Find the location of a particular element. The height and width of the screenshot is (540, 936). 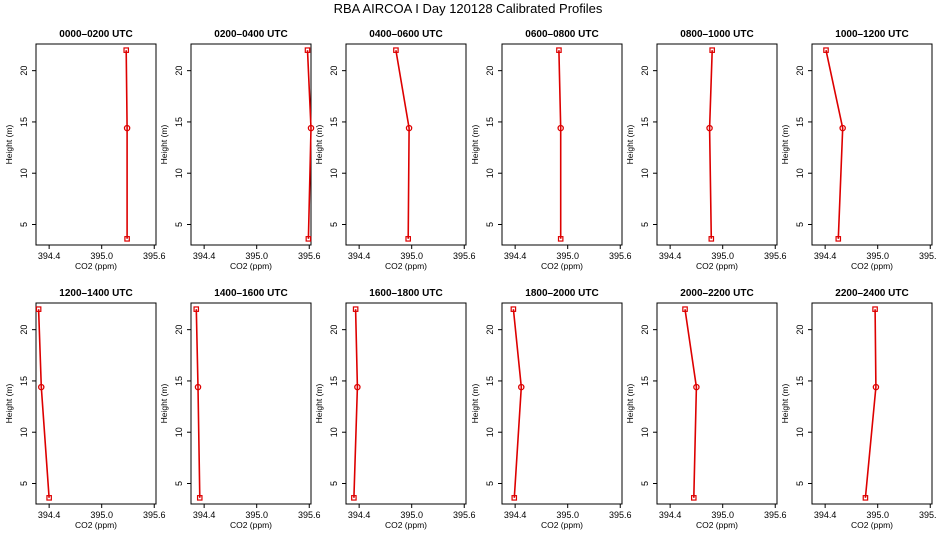

panel-title: 0400–0600 UTC is located at coordinates (405, 34).